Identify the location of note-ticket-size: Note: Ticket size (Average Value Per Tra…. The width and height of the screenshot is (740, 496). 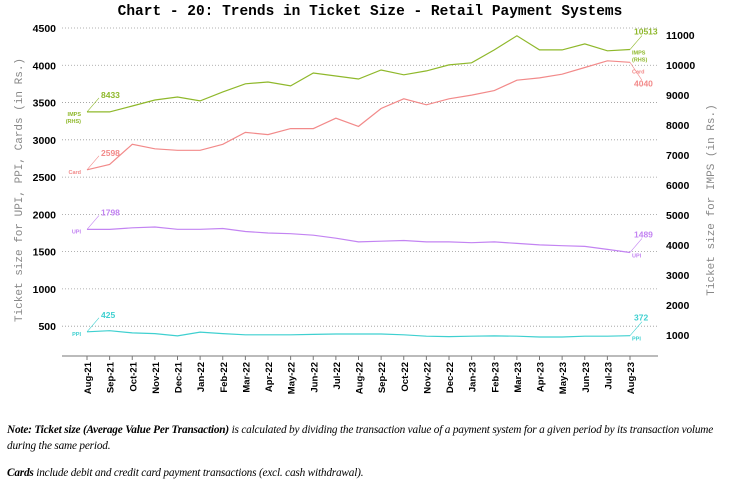
(369, 438).